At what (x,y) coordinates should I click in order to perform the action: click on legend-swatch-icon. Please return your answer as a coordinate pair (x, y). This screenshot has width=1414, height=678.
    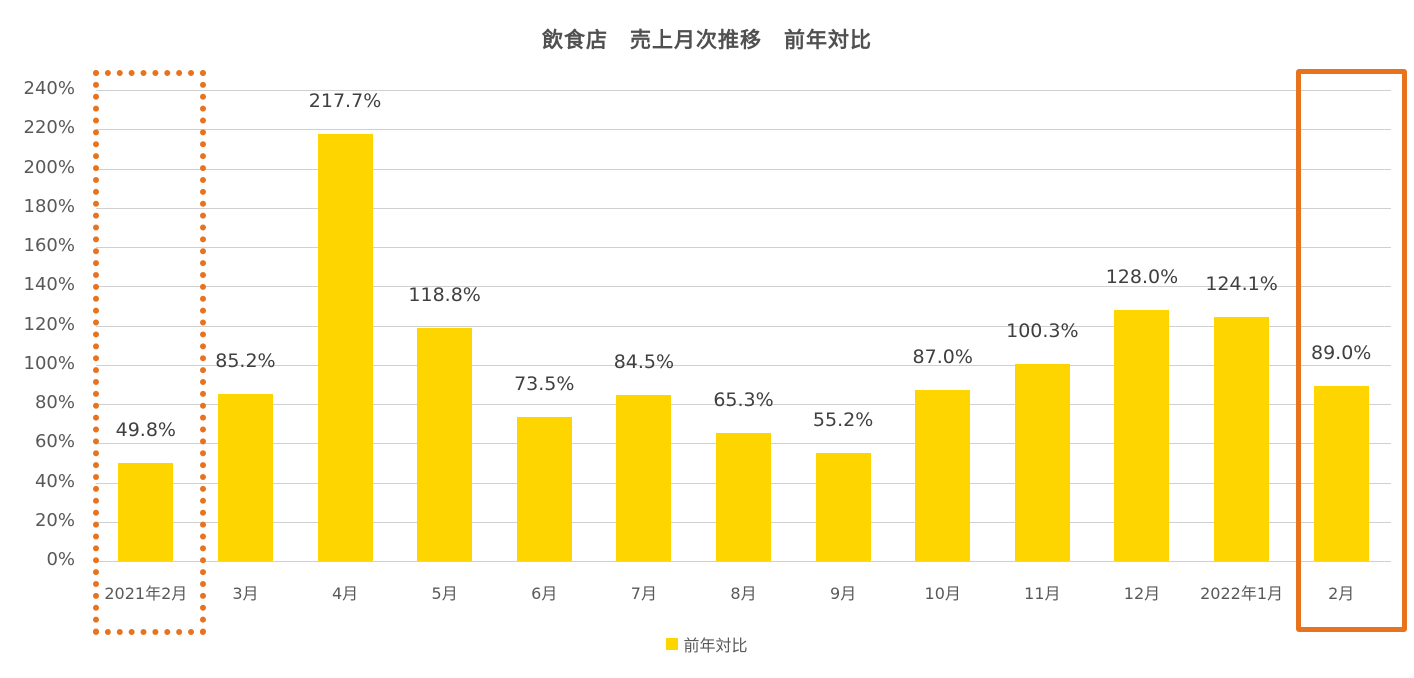
    Looking at the image, I should click on (672, 644).